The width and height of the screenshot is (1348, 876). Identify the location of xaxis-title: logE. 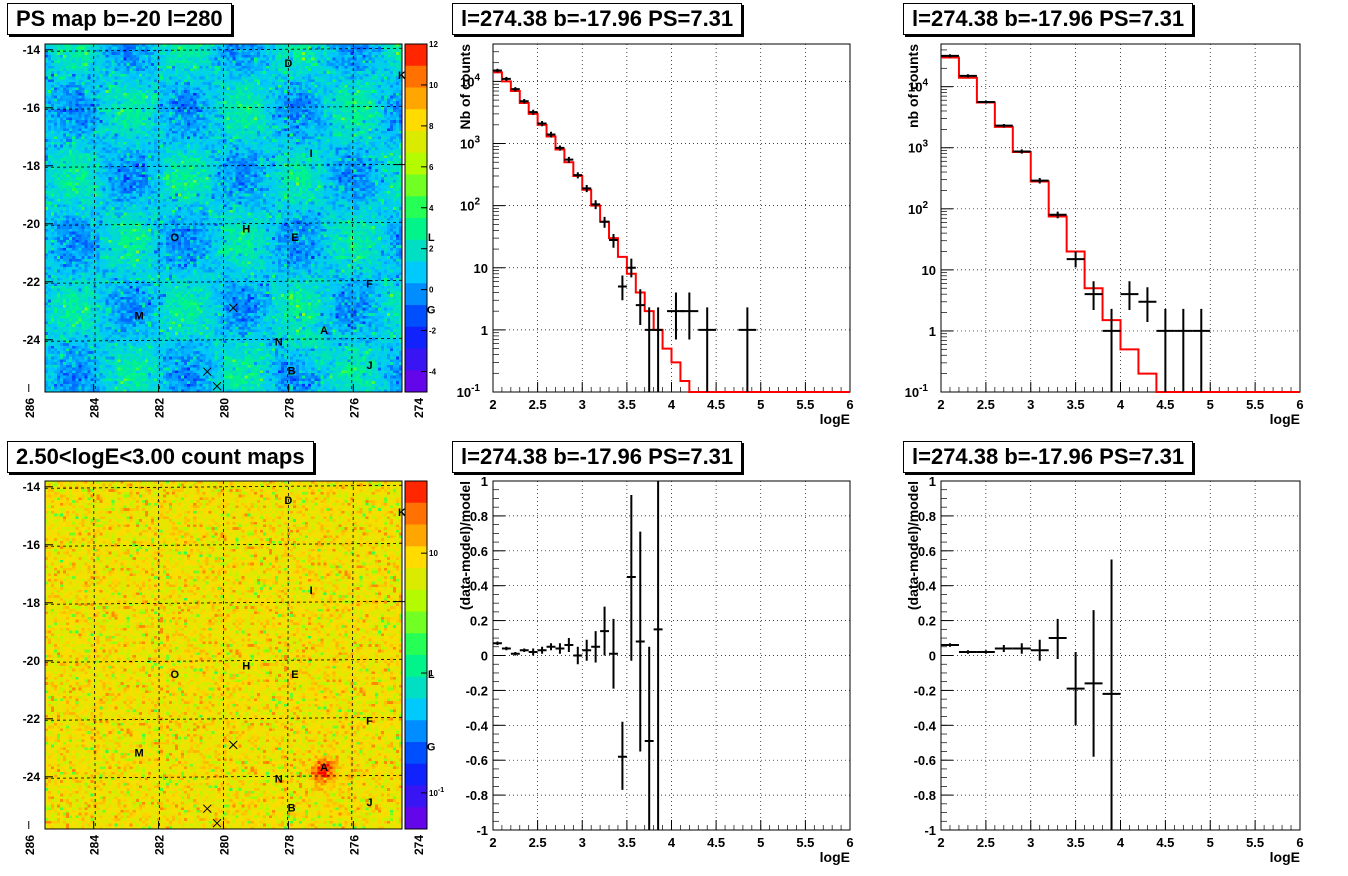
(835, 419).